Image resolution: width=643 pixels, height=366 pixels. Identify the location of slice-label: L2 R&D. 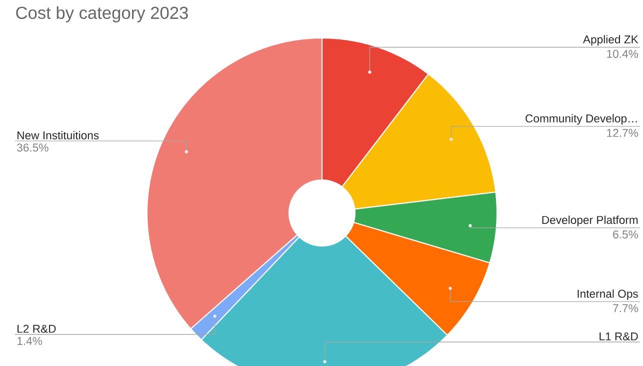
(37, 328).